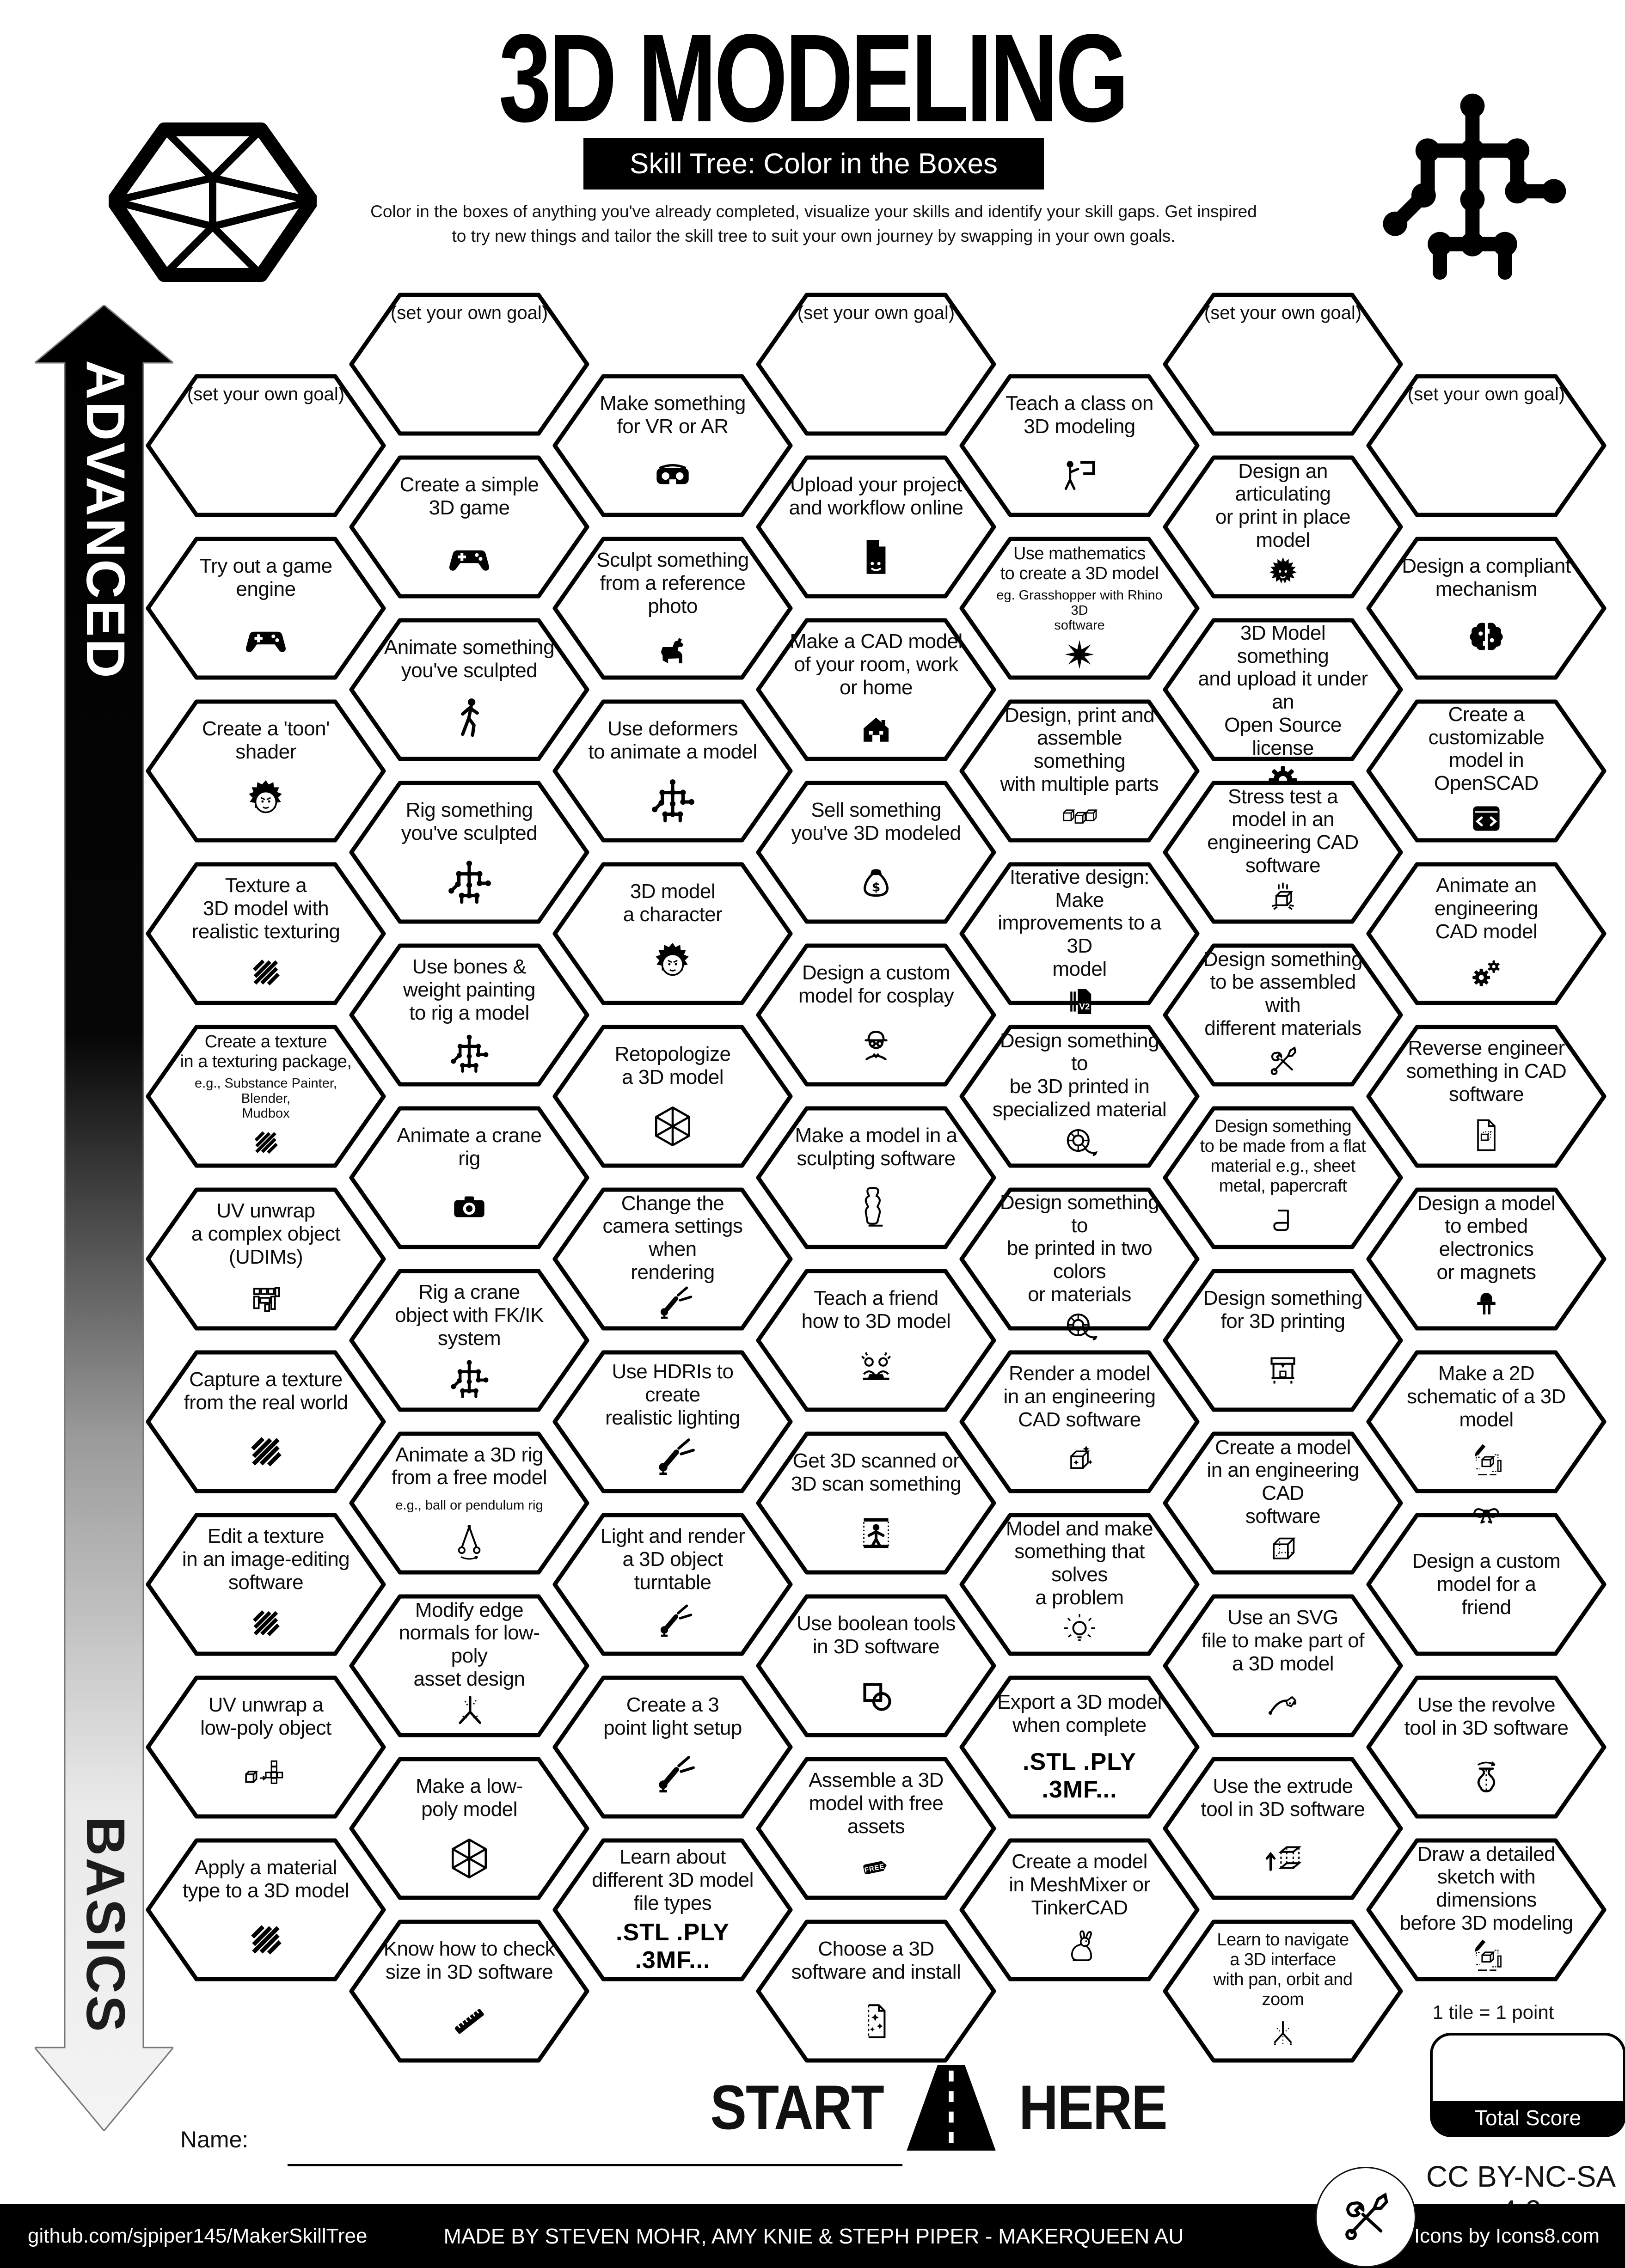  Describe the element at coordinates (672, 1585) in the screenshot. I see `hex-light-and-render-a-3d-object-turntable: Light and render a 3D object turntable` at that location.